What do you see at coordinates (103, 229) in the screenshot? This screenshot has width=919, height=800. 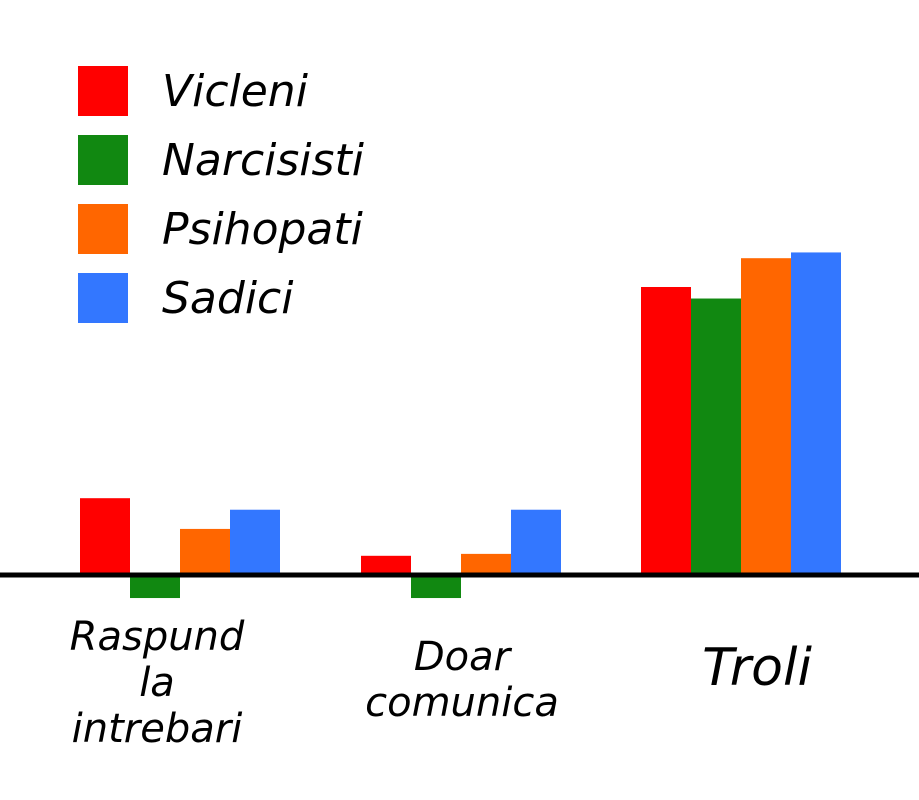 I see `legend-swatch-psihopati` at bounding box center [103, 229].